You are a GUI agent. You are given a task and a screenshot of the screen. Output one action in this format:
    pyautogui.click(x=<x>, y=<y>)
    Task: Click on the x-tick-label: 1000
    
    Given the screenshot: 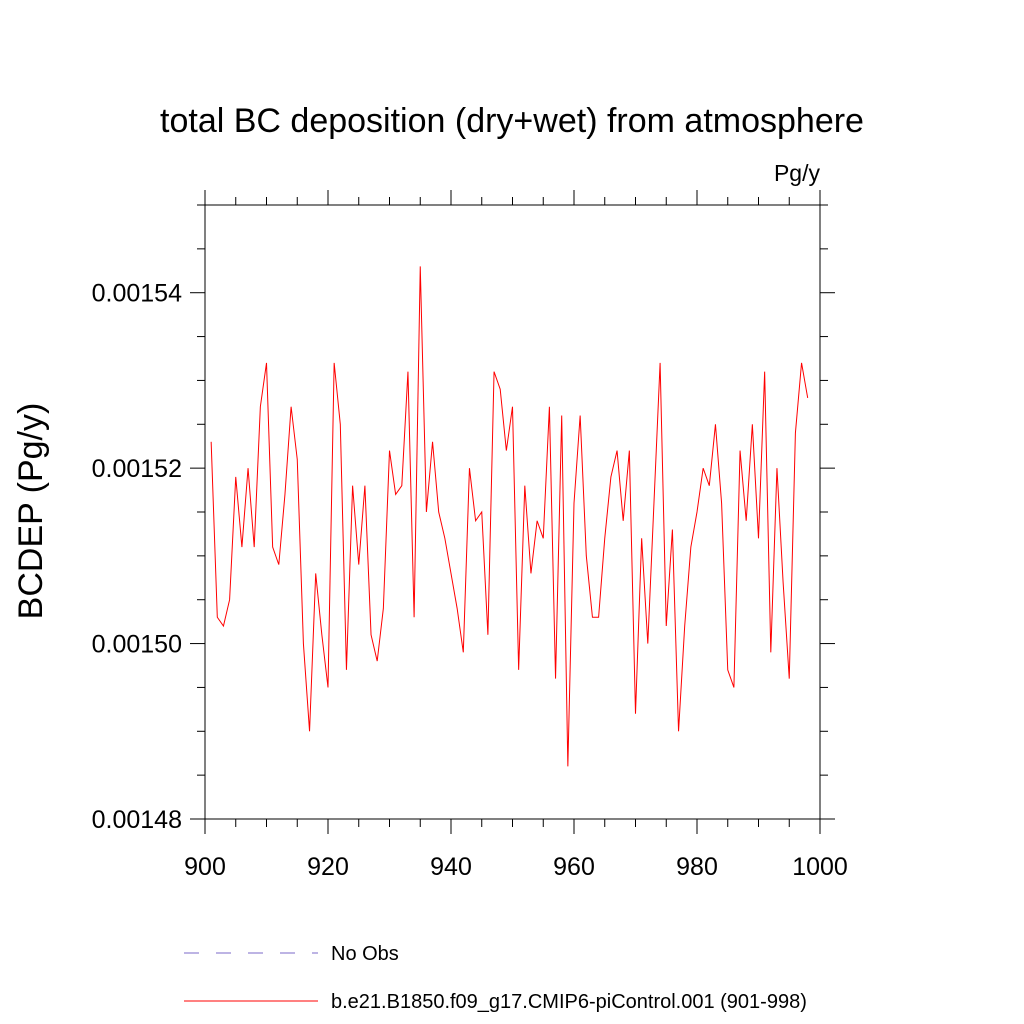 What is the action you would take?
    pyautogui.click(x=820, y=867)
    